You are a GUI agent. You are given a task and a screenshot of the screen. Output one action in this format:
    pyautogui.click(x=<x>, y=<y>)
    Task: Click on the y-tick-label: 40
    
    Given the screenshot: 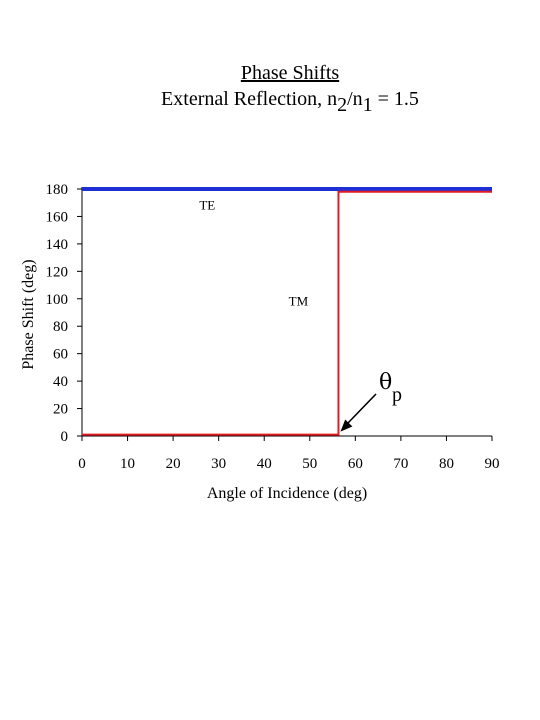 What is the action you would take?
    pyautogui.click(x=60, y=382)
    